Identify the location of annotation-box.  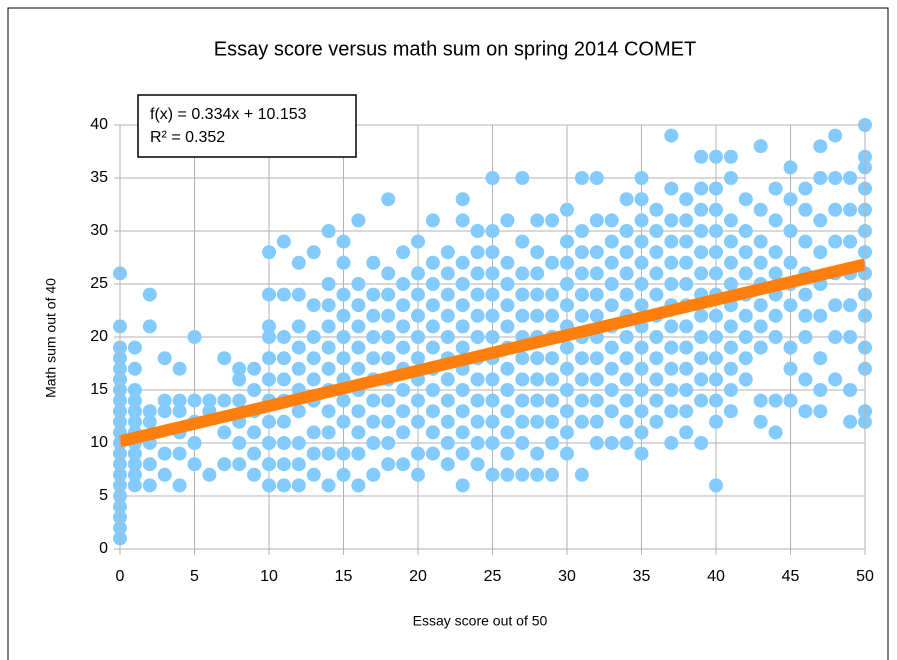
(247, 126).